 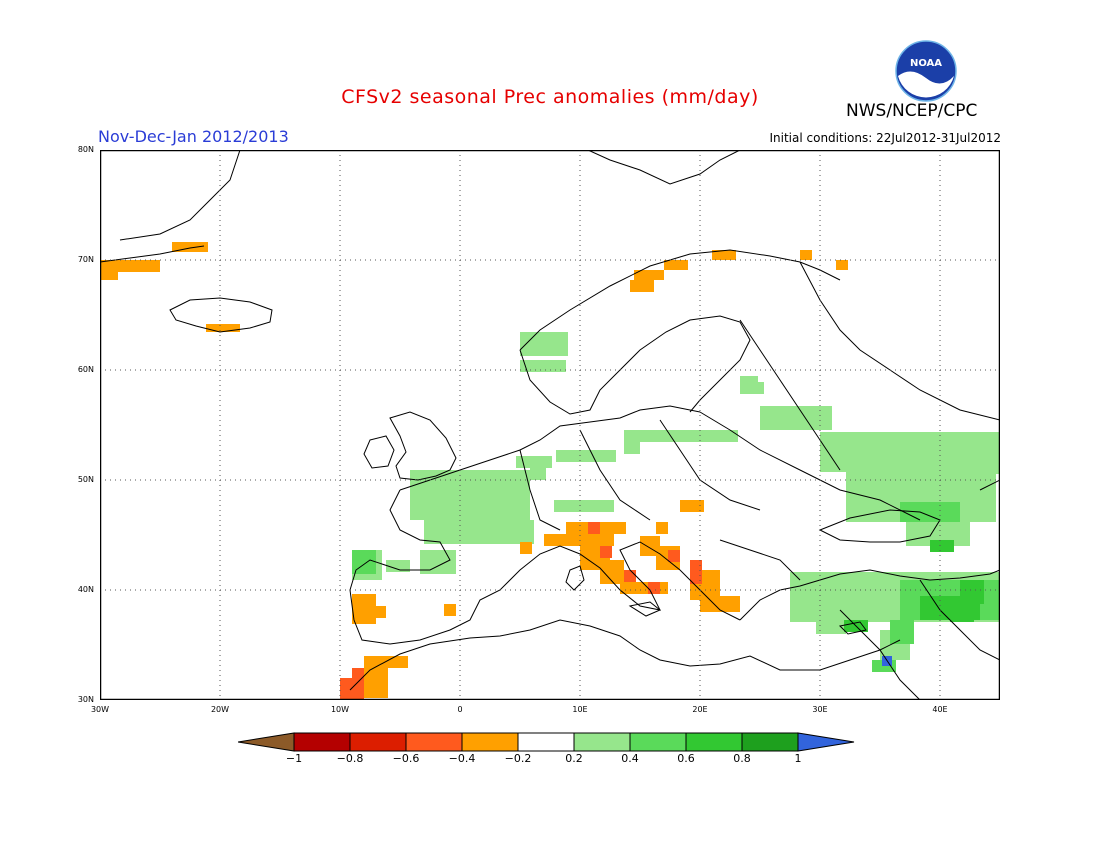 I want to click on lat-label: 50N, so click(x=85, y=479).